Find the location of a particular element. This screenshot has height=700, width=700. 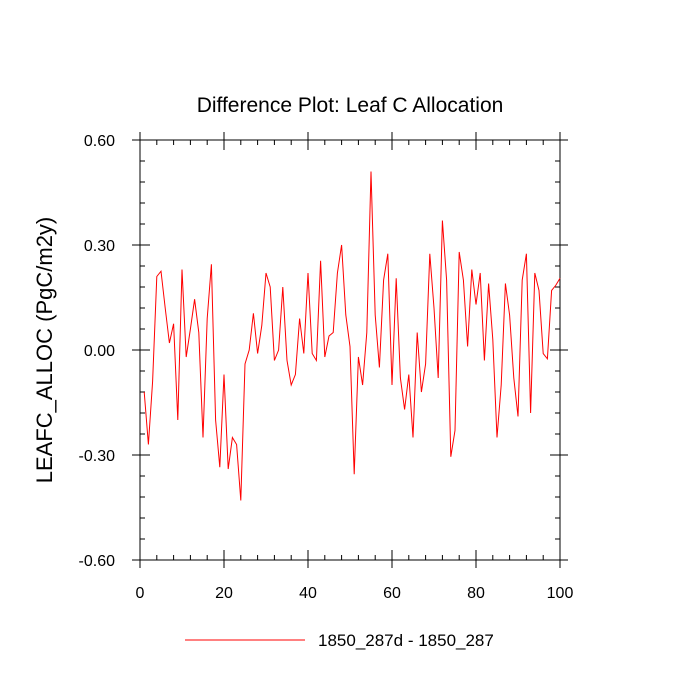

y-tick-label: -0.30 is located at coordinates (97, 456).